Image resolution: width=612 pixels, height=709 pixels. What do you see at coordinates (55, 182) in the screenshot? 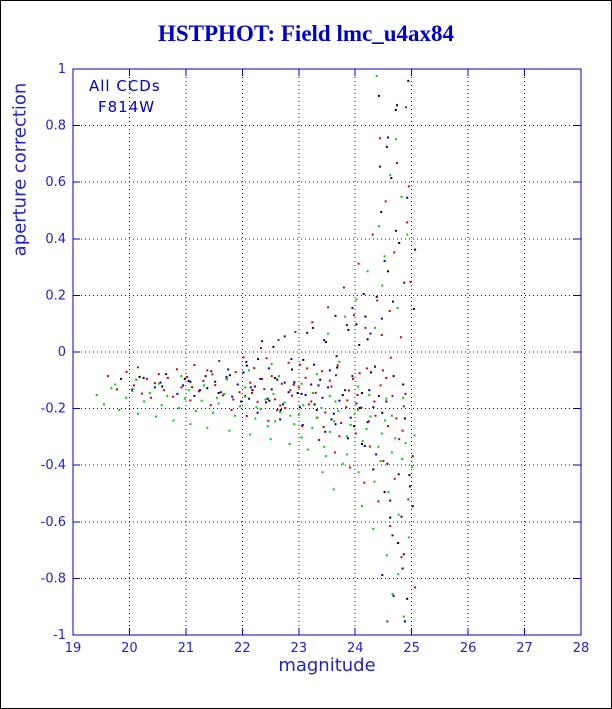
I see `y-tick-label: 0.6` at bounding box center [55, 182].